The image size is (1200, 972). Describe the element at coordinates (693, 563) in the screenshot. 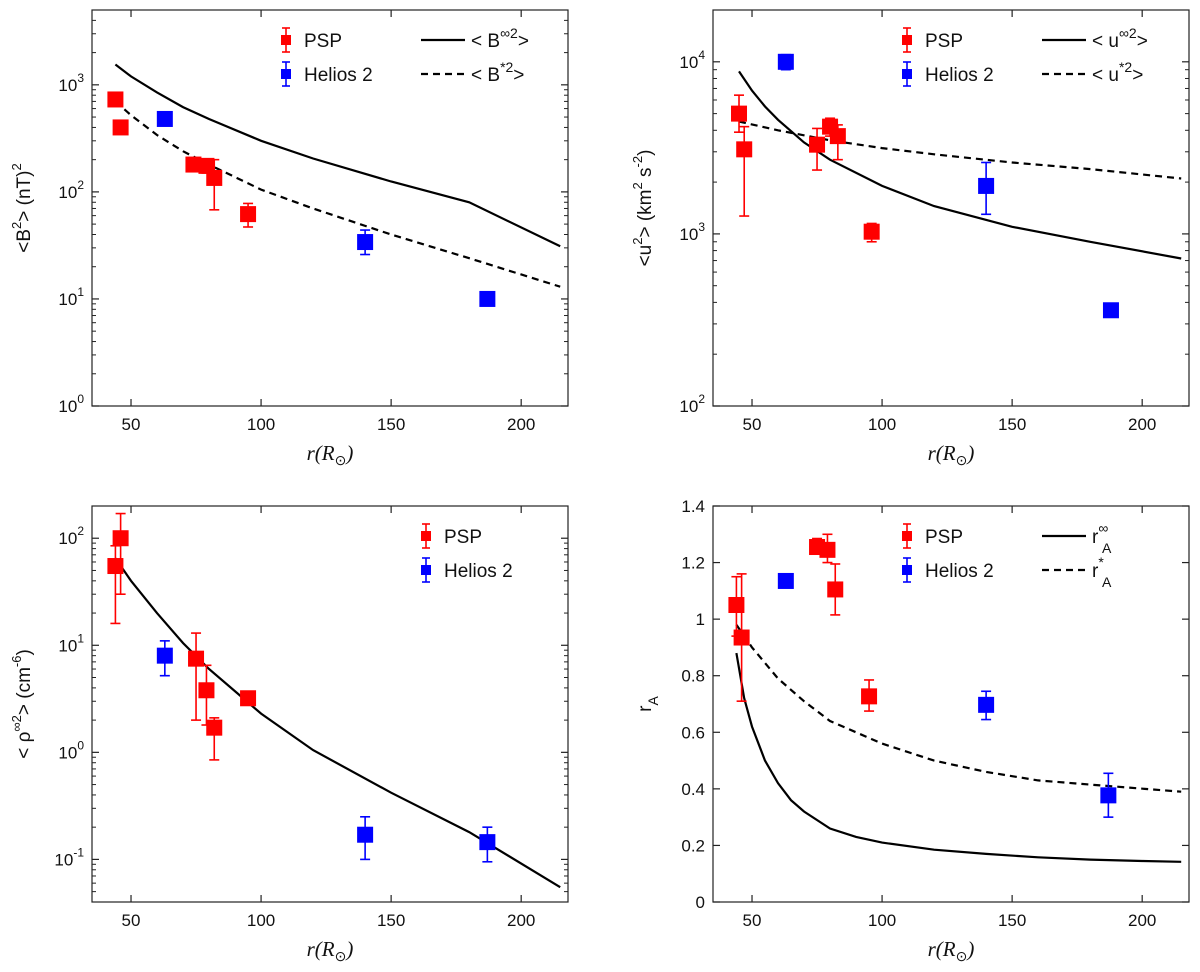

I see `y-tick-label: 1.2` at that location.